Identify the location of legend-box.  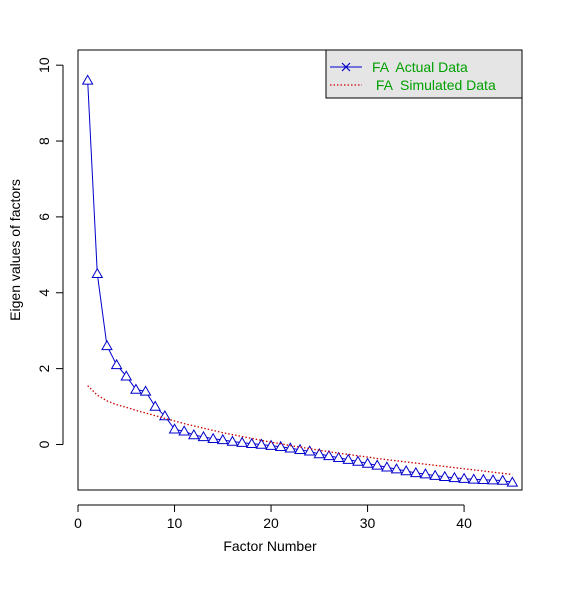
(424, 74).